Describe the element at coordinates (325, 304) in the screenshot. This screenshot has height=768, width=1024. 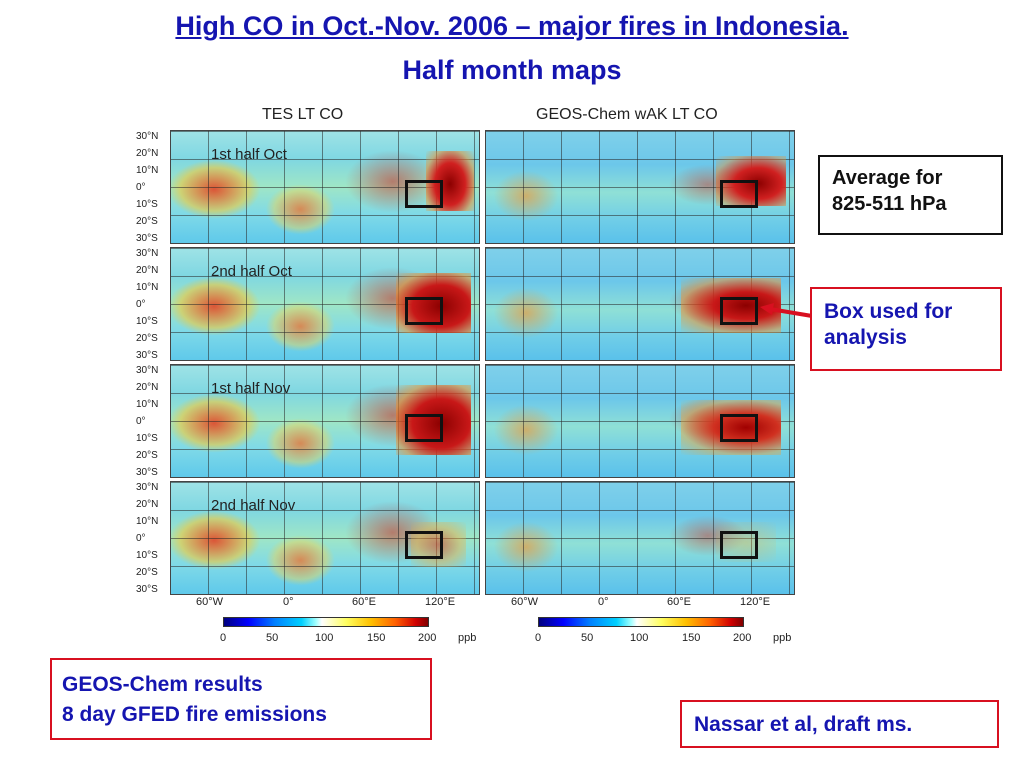
I see `map-tes-2nd-half-oct: 2nd half Oct` at that location.